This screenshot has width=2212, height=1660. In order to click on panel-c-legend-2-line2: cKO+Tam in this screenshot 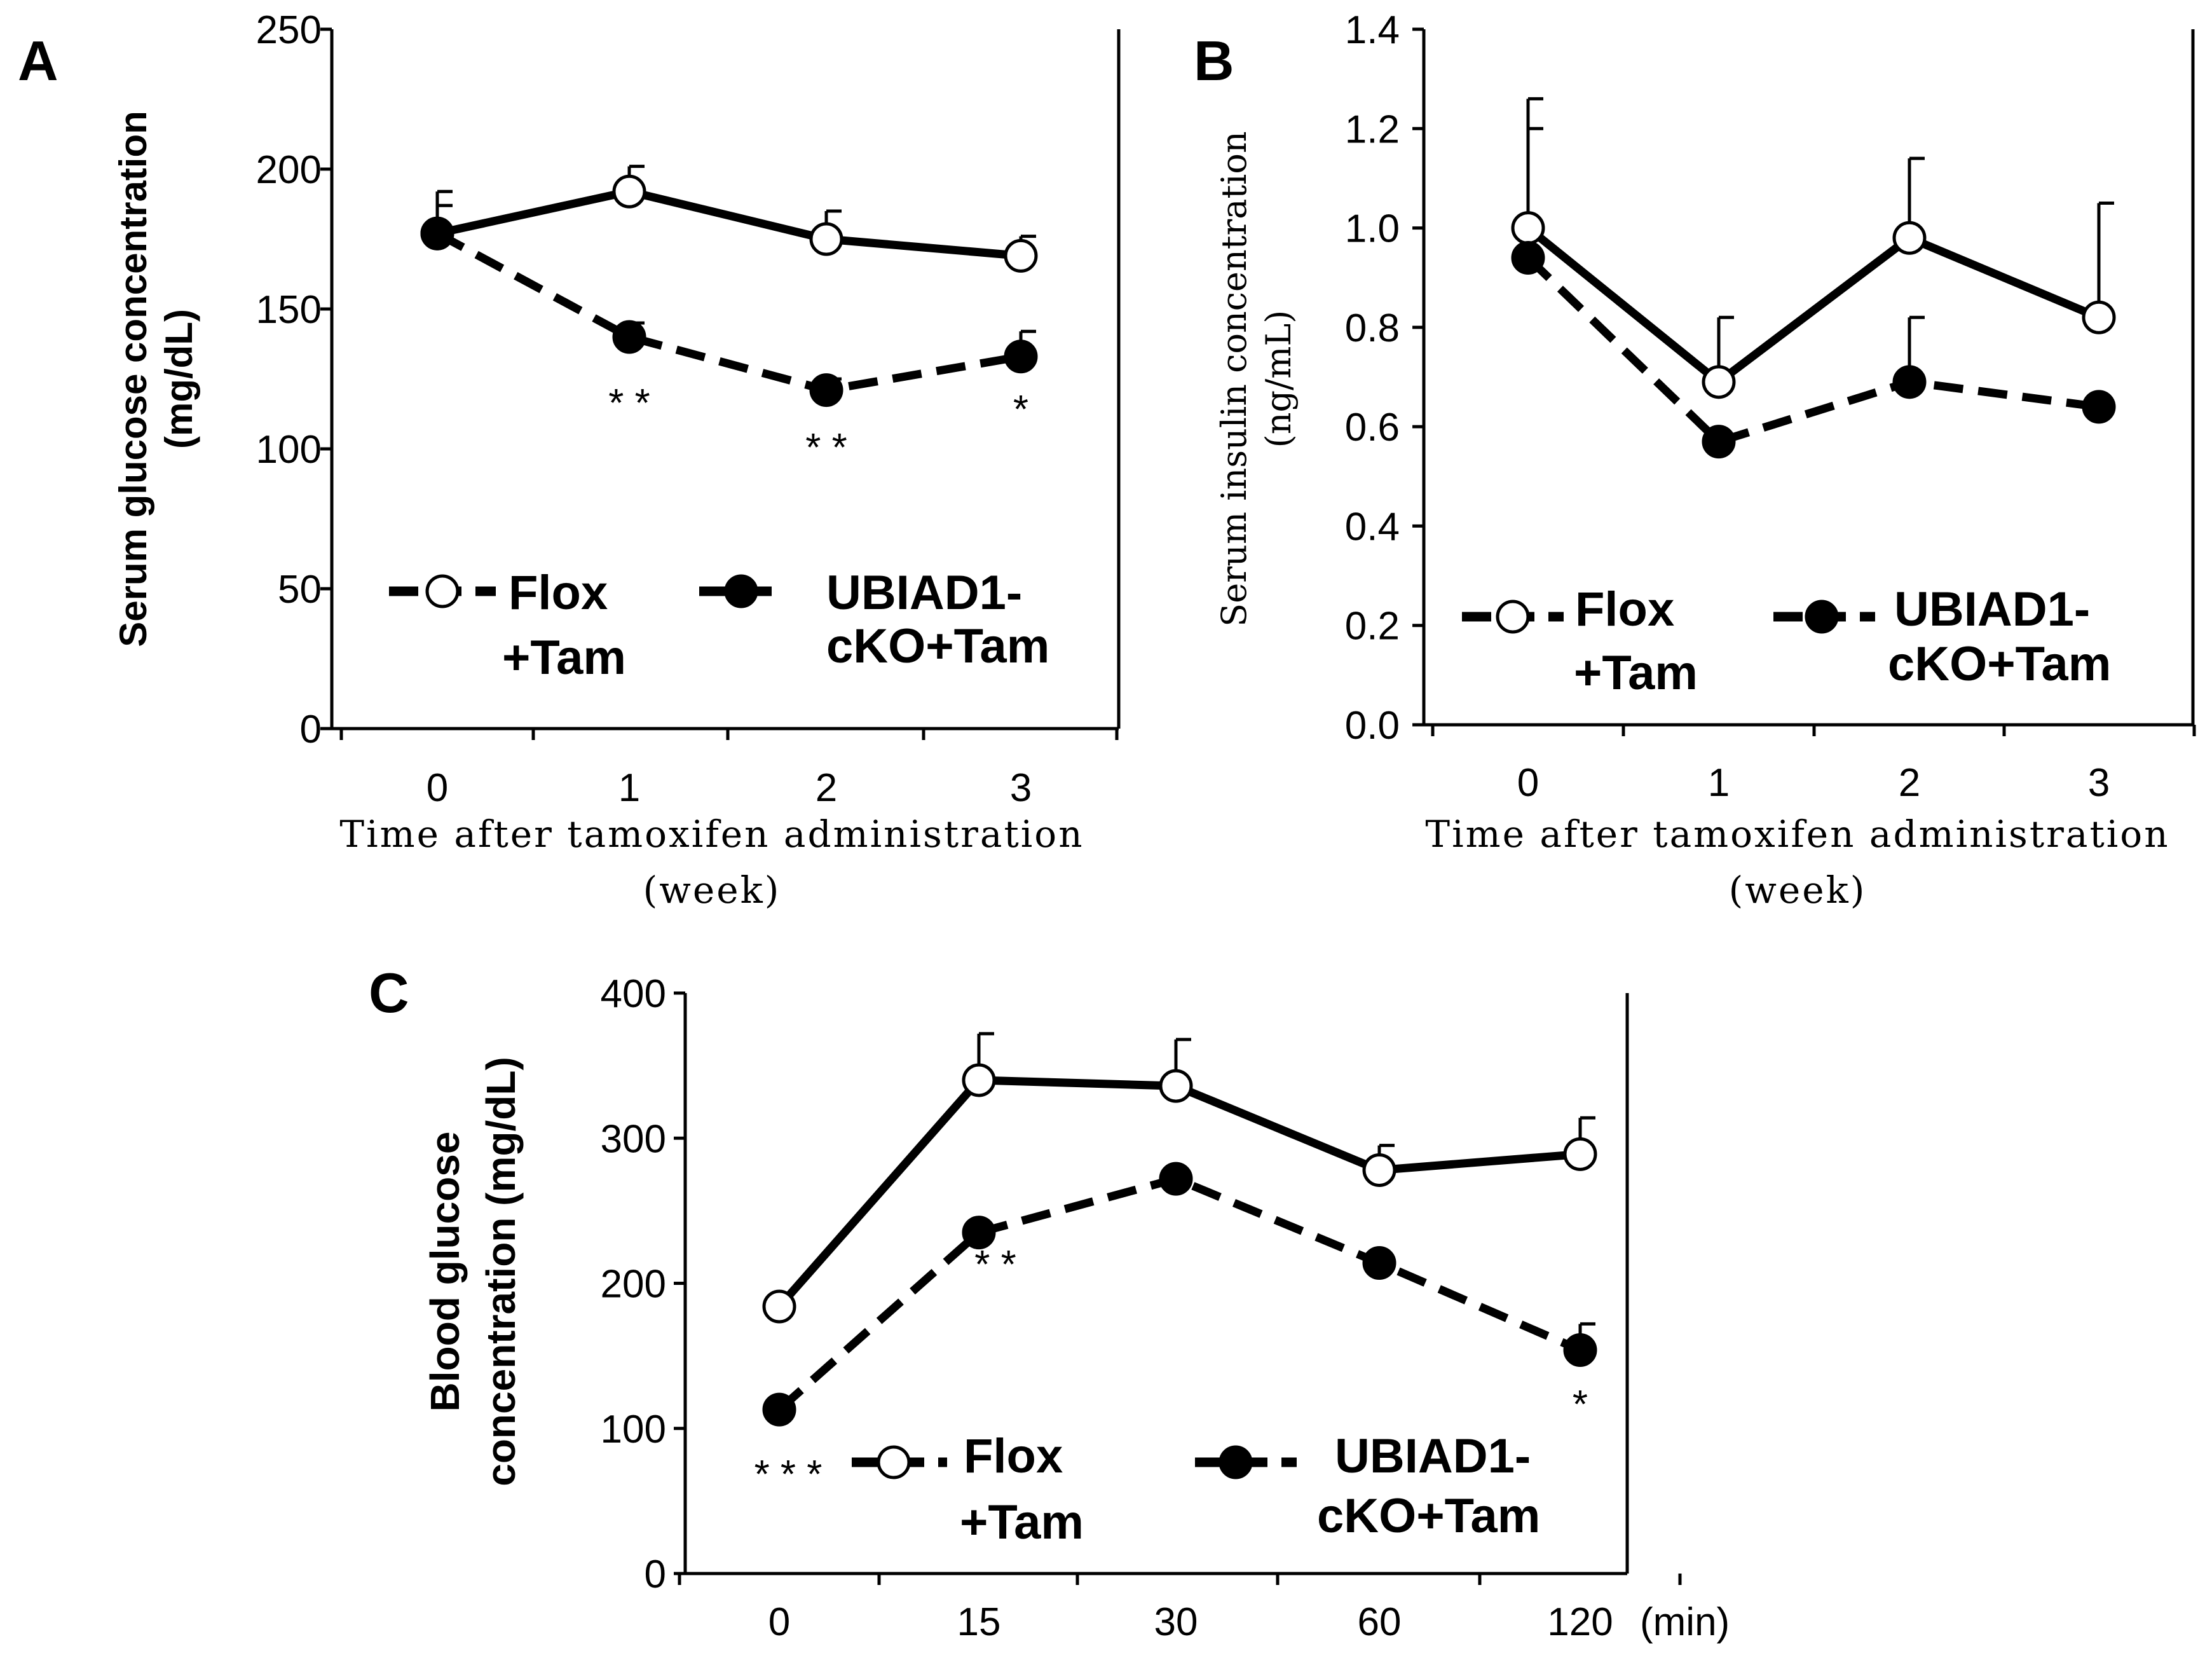, I will do `click(1429, 1516)`.